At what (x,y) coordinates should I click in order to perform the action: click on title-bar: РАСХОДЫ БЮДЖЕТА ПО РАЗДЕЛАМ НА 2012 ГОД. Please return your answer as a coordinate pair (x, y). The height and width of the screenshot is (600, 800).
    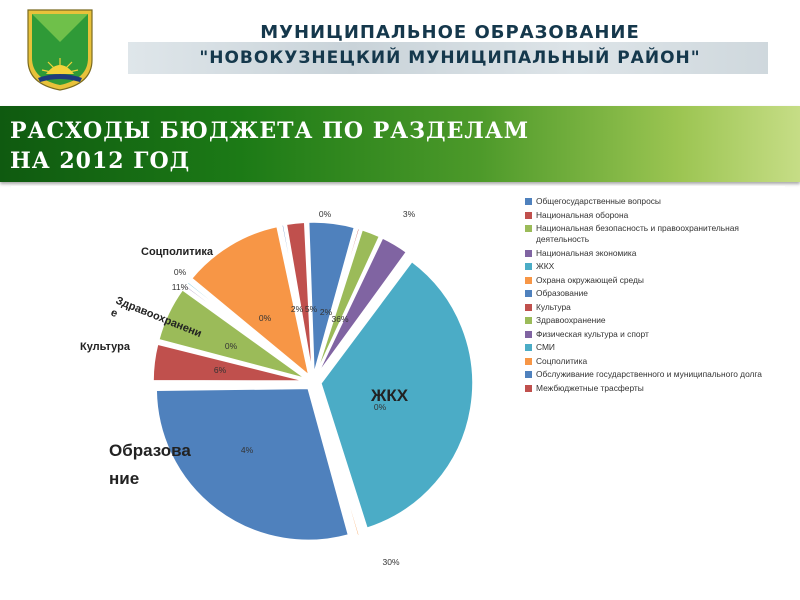
    Looking at the image, I should click on (400, 144).